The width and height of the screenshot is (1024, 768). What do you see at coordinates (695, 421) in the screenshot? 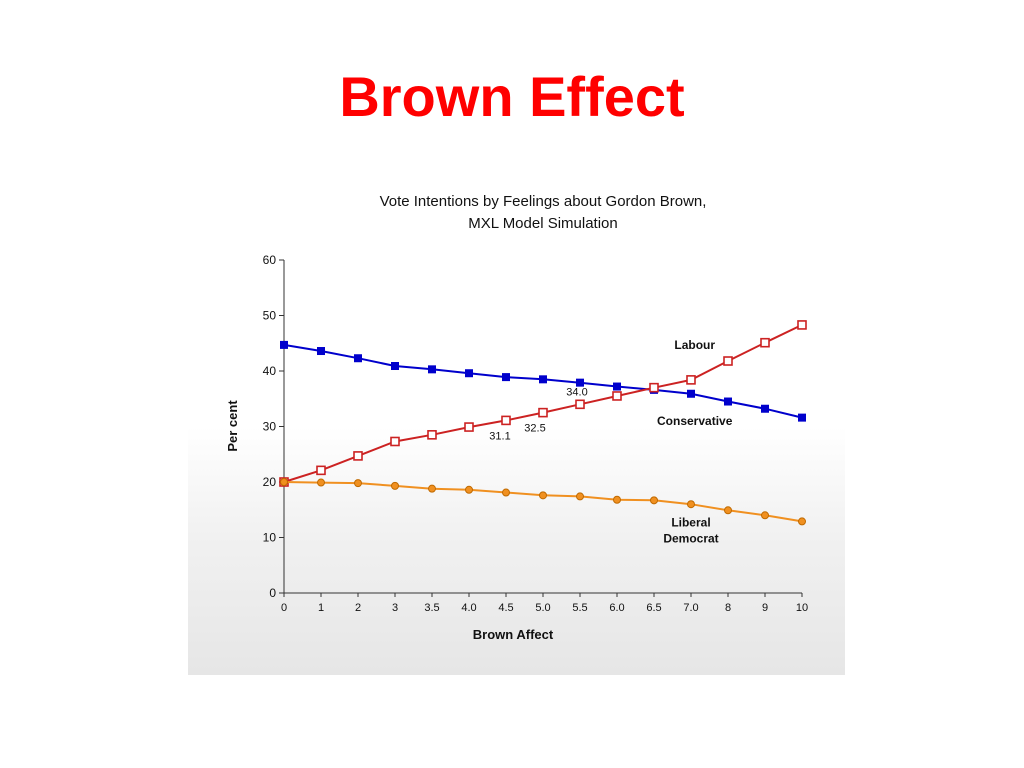
I see `series-label-conservative: Conservative` at bounding box center [695, 421].